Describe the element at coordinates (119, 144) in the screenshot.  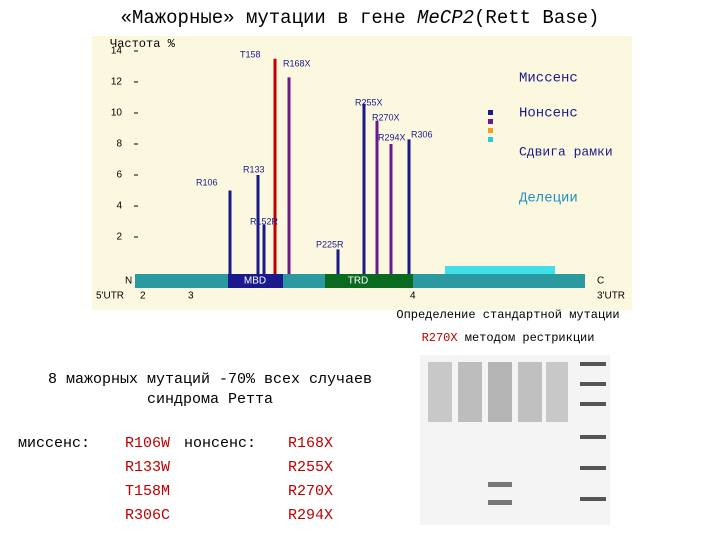
I see `y-tick-label: 8` at that location.